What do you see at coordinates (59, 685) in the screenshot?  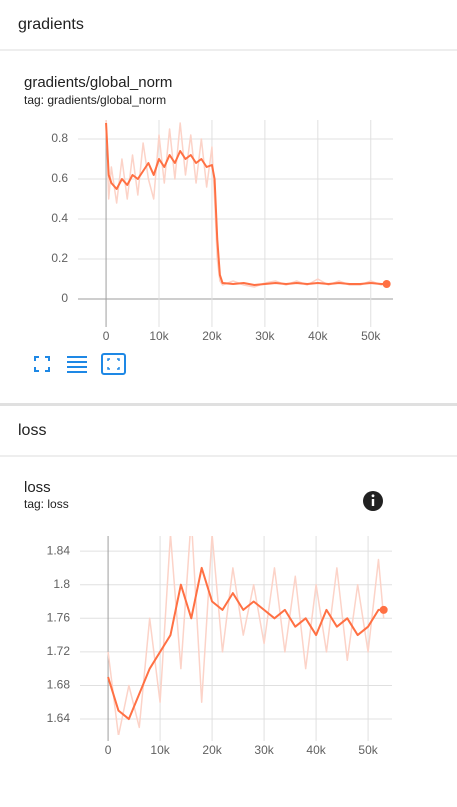 I see `y-tick-label: 1.68` at bounding box center [59, 685].